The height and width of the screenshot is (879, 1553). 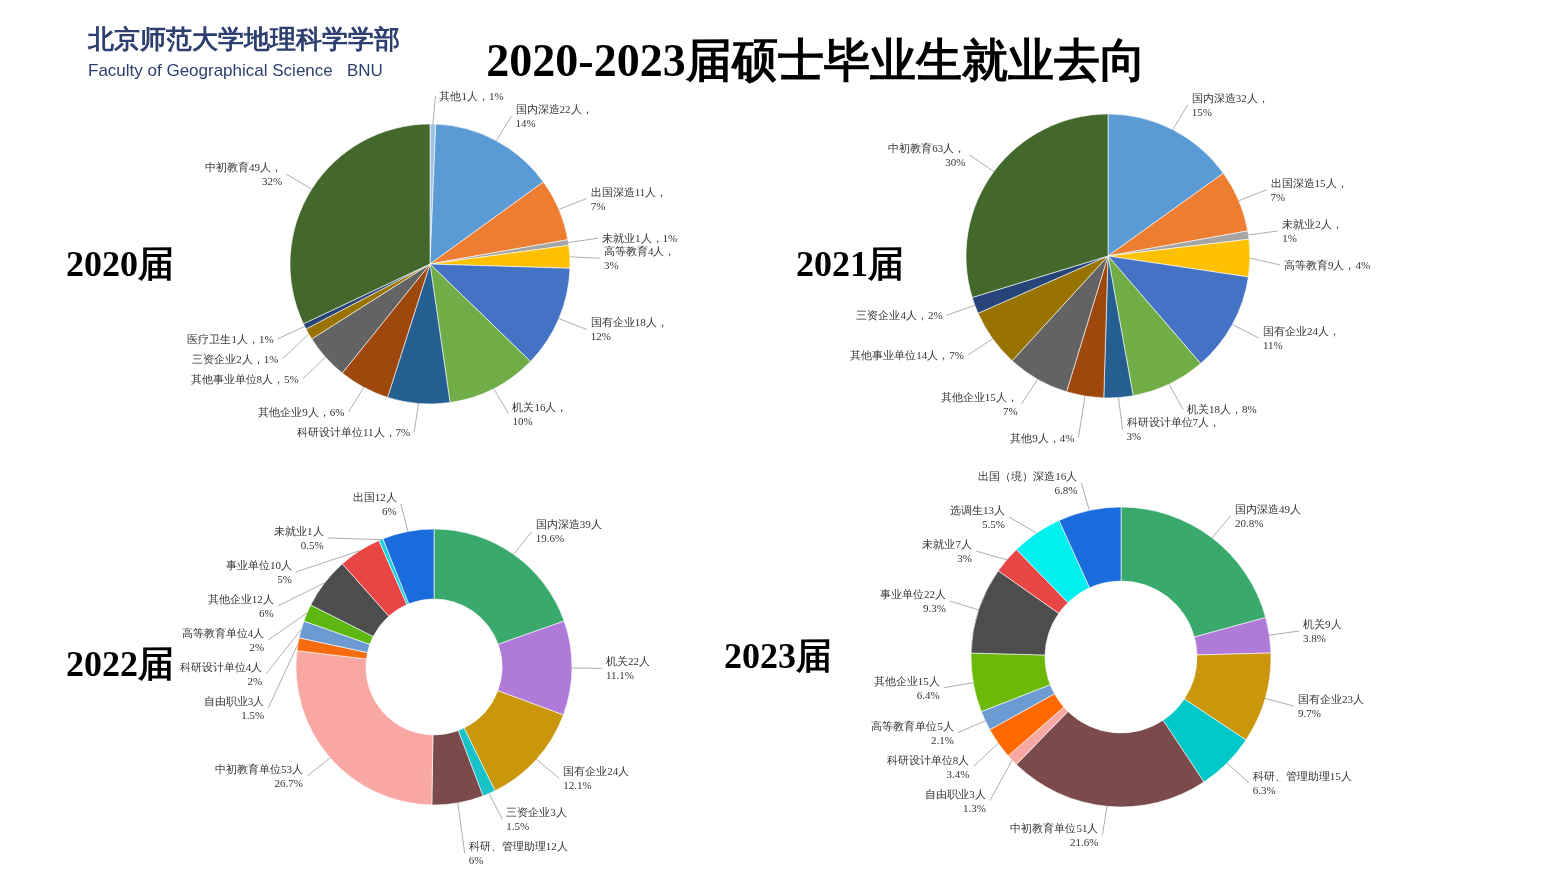 What do you see at coordinates (955, 800) in the screenshot?
I see `slice-label: 自由职业3人 1.3%` at bounding box center [955, 800].